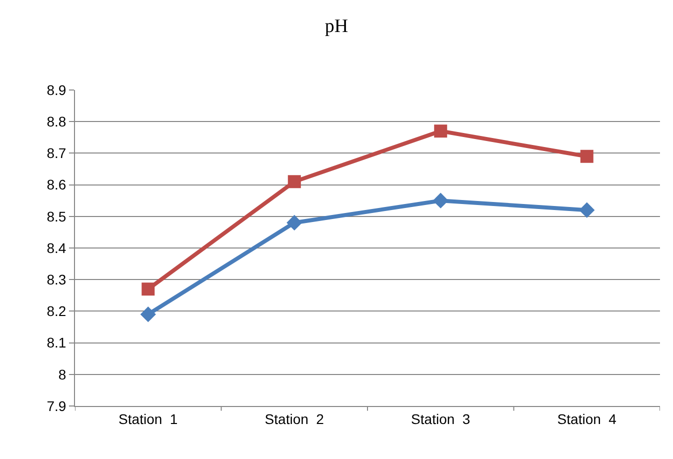 The width and height of the screenshot is (673, 459). I want to click on x-tick-label: Station 2, so click(294, 418).